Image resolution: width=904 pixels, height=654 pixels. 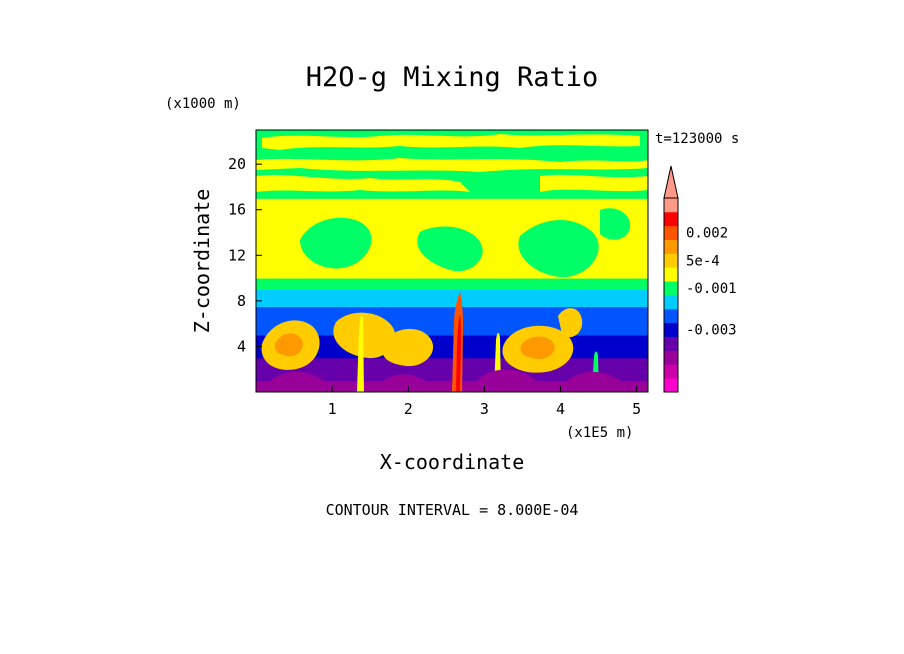 What do you see at coordinates (484, 409) in the screenshot?
I see `x-tick-label: 3` at bounding box center [484, 409].